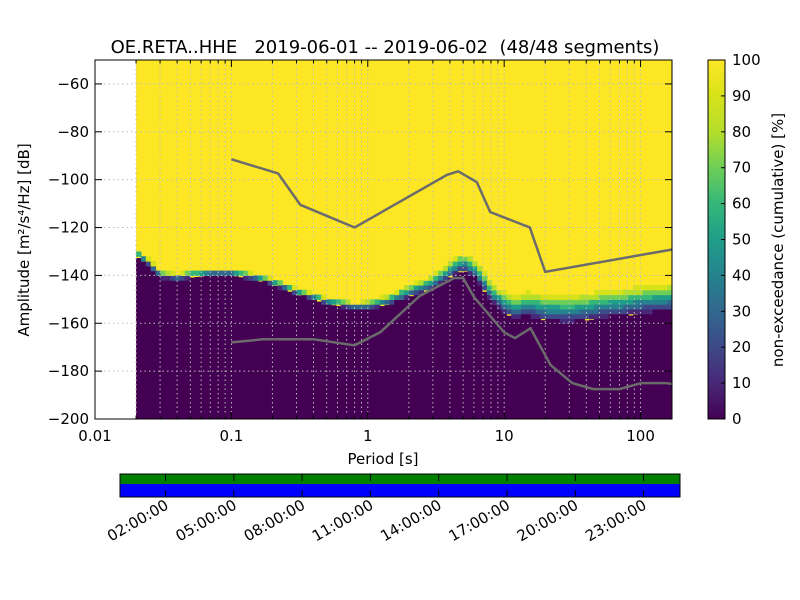 Image resolution: width=800 pixels, height=600 pixels. What do you see at coordinates (94, 436) in the screenshot?
I see `x-tick-label: 0.01` at bounding box center [94, 436].